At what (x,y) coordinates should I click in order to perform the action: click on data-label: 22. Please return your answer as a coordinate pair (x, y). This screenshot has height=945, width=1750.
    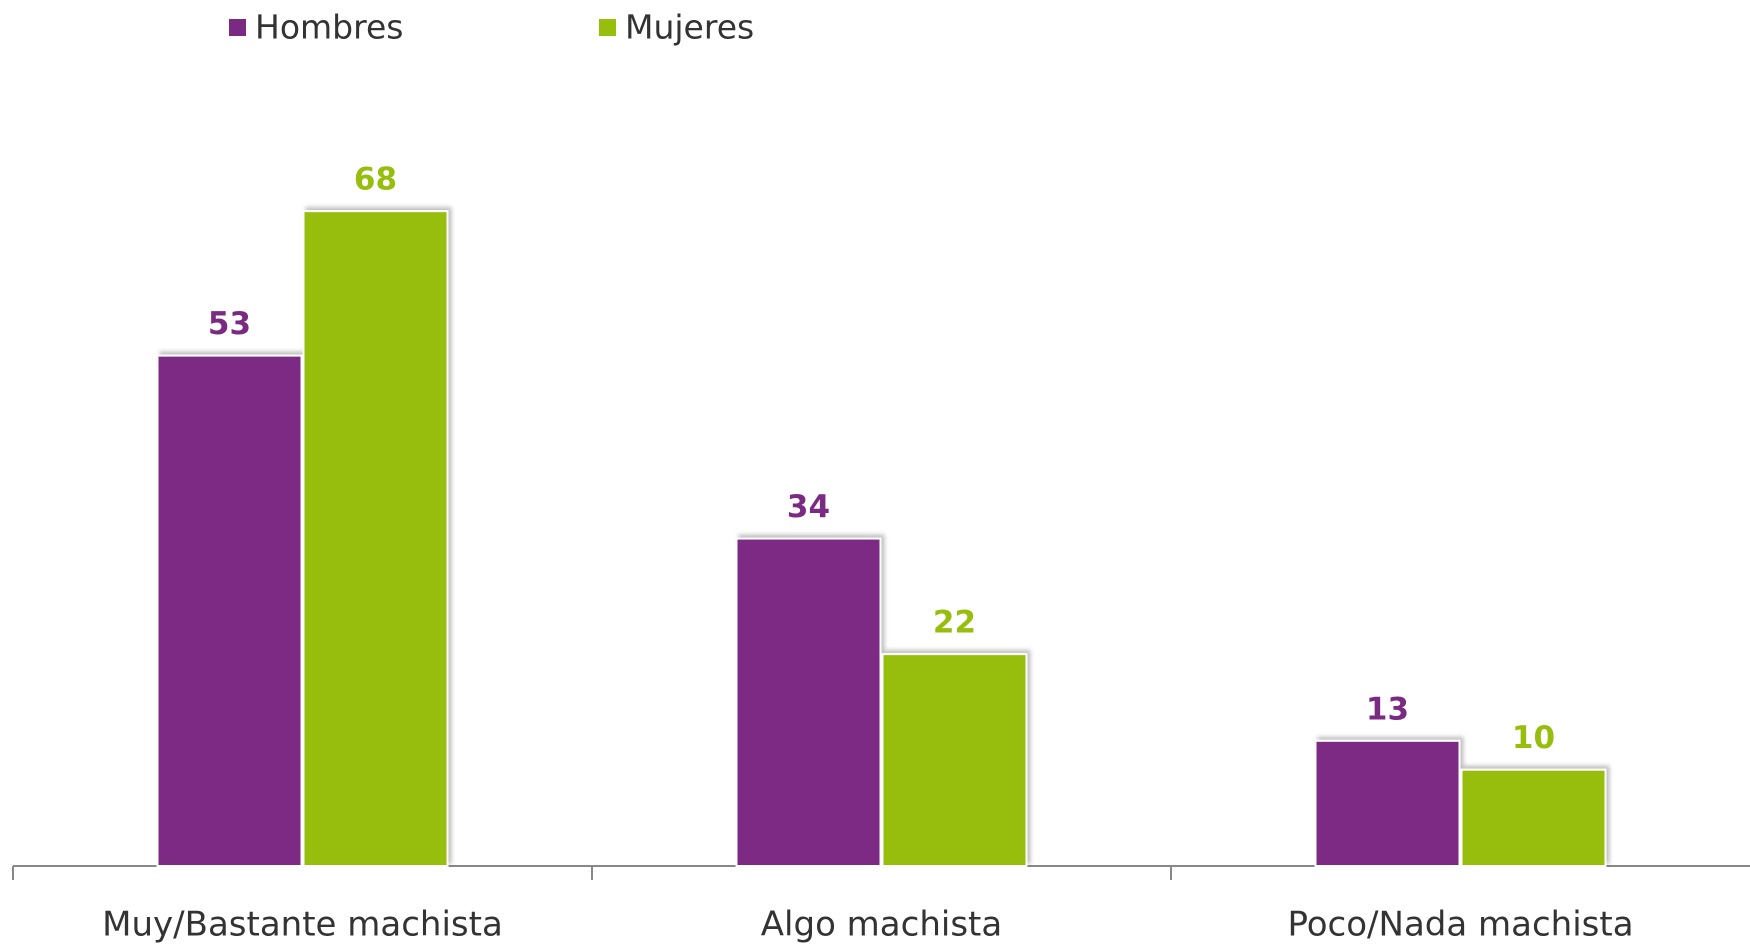
    Looking at the image, I should click on (954, 623).